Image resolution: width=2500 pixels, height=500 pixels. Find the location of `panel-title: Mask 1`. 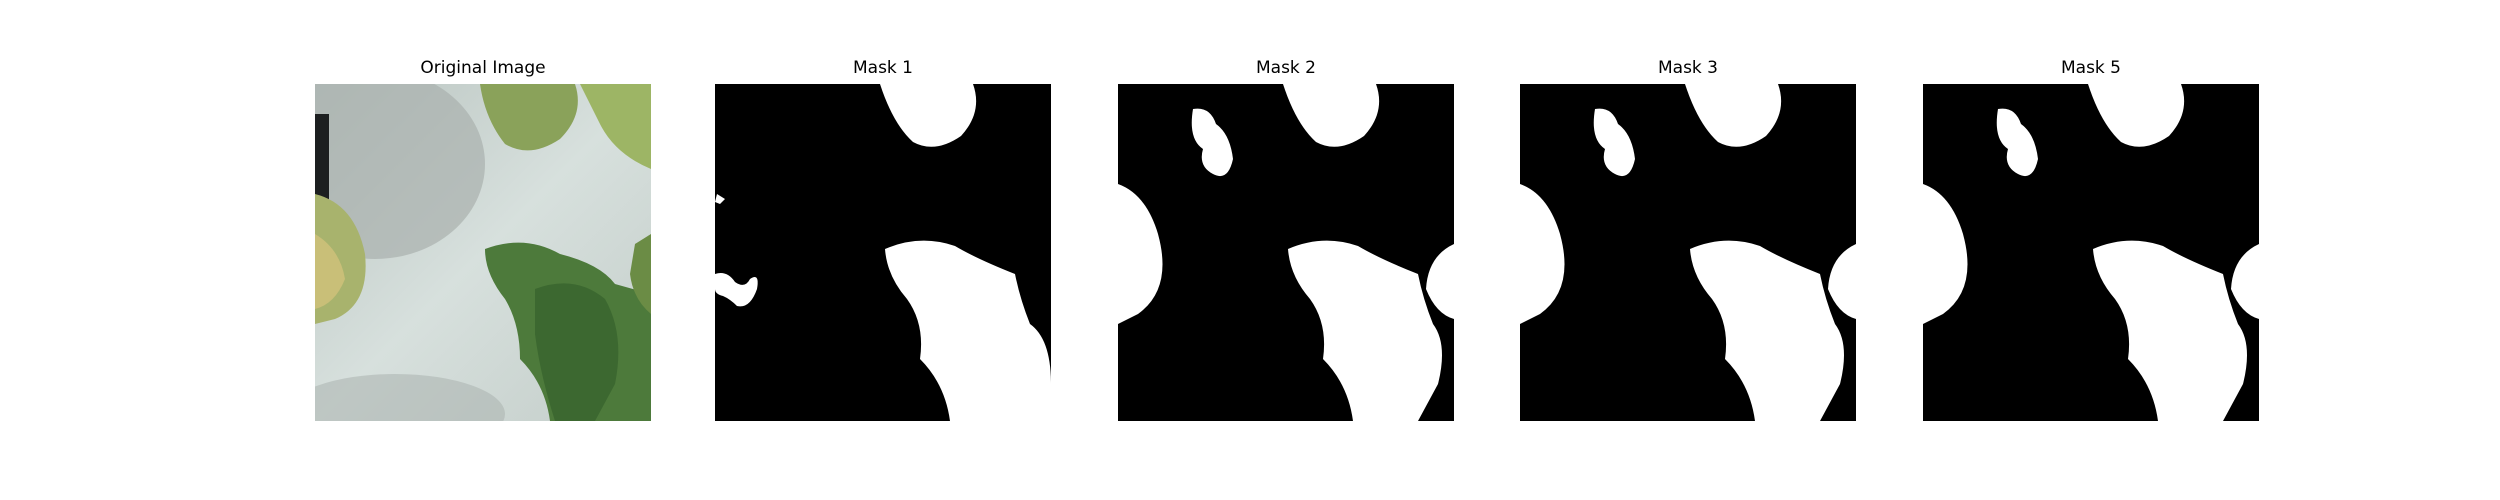

panel-title: Mask 1 is located at coordinates (882, 68).